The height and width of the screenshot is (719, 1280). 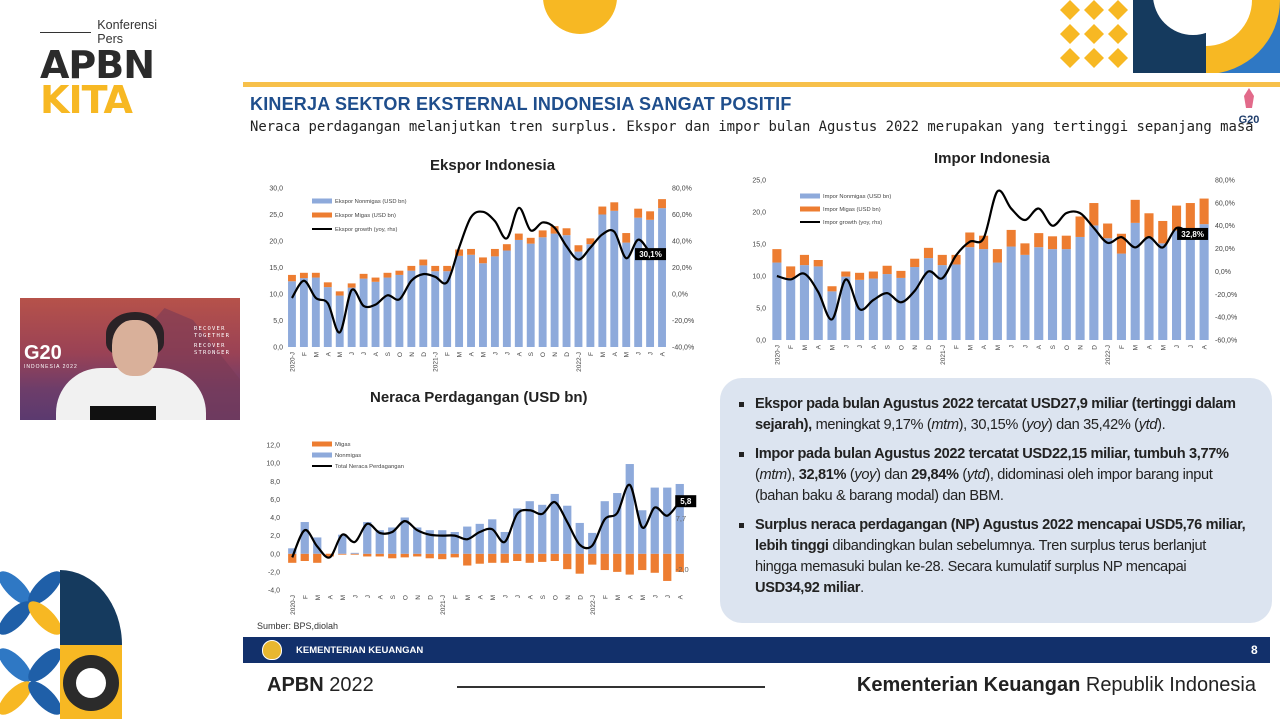 I want to click on y-tick-label: 0,0, so click(x=761, y=341).